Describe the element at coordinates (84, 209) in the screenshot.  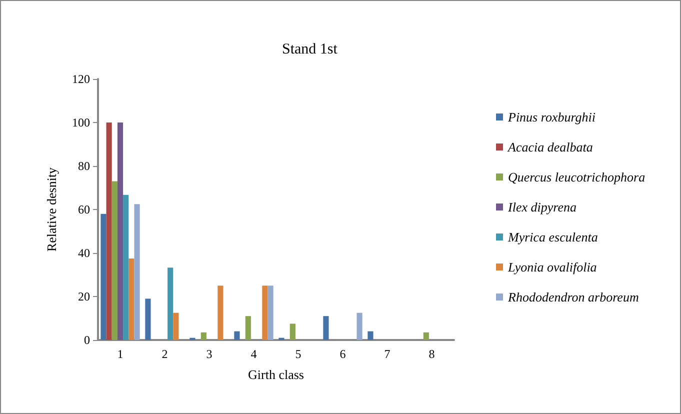
I see `y-tick-label: 60` at that location.